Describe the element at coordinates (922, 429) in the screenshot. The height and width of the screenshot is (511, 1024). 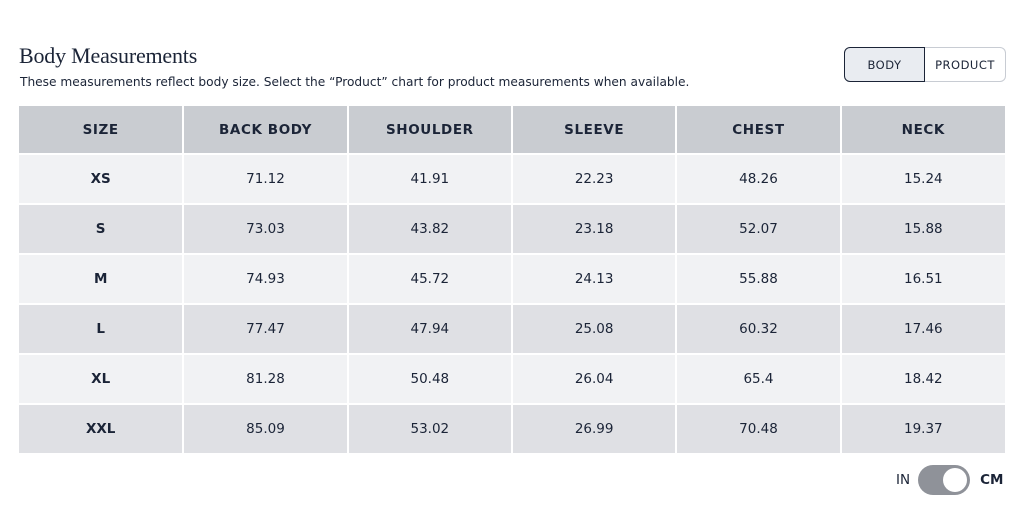
I see `neck-cell: 19.37` at that location.